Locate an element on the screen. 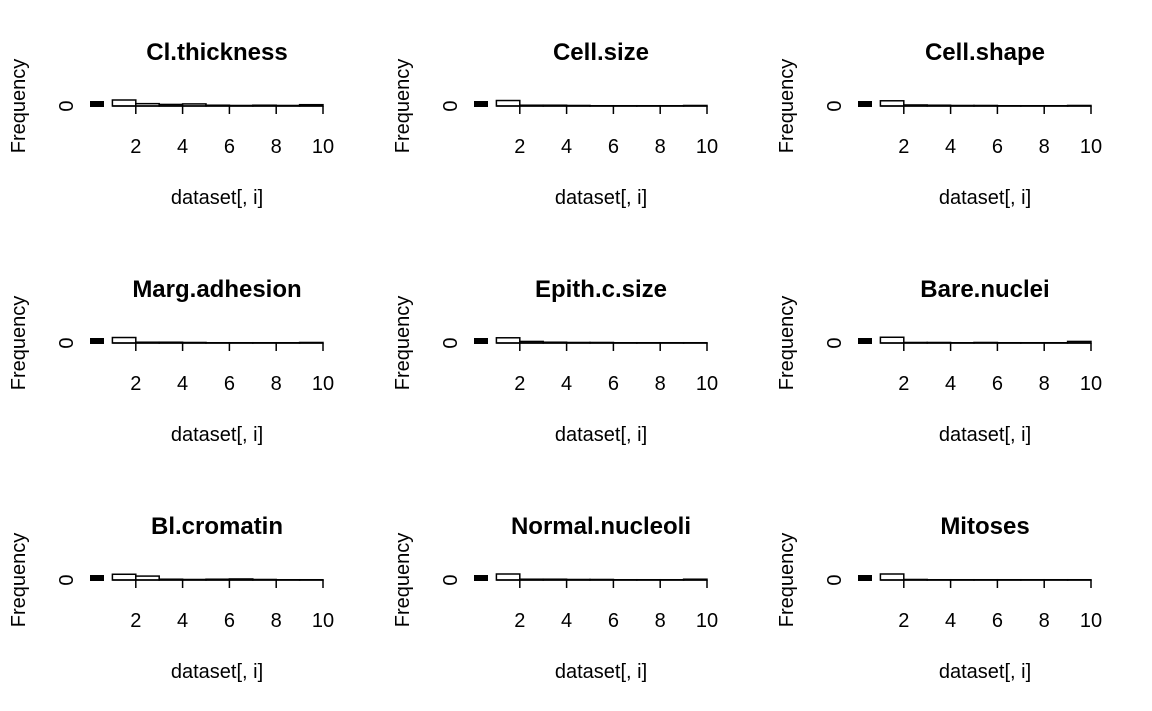  panel-title: Mitoses is located at coordinates (984, 526).